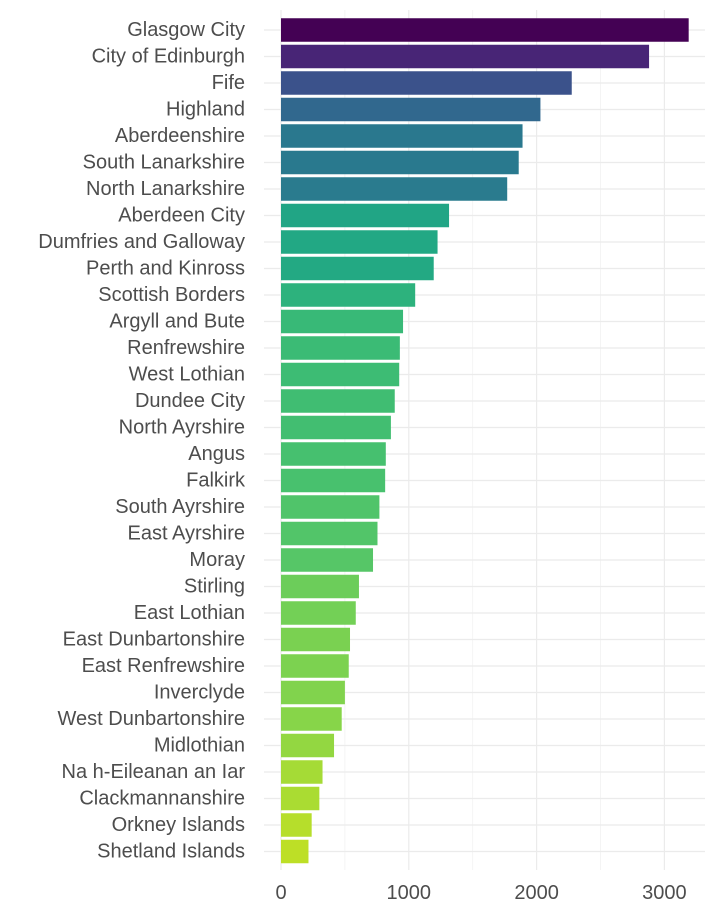 The image size is (720, 921). I want to click on category-label: Highland, so click(205, 110).